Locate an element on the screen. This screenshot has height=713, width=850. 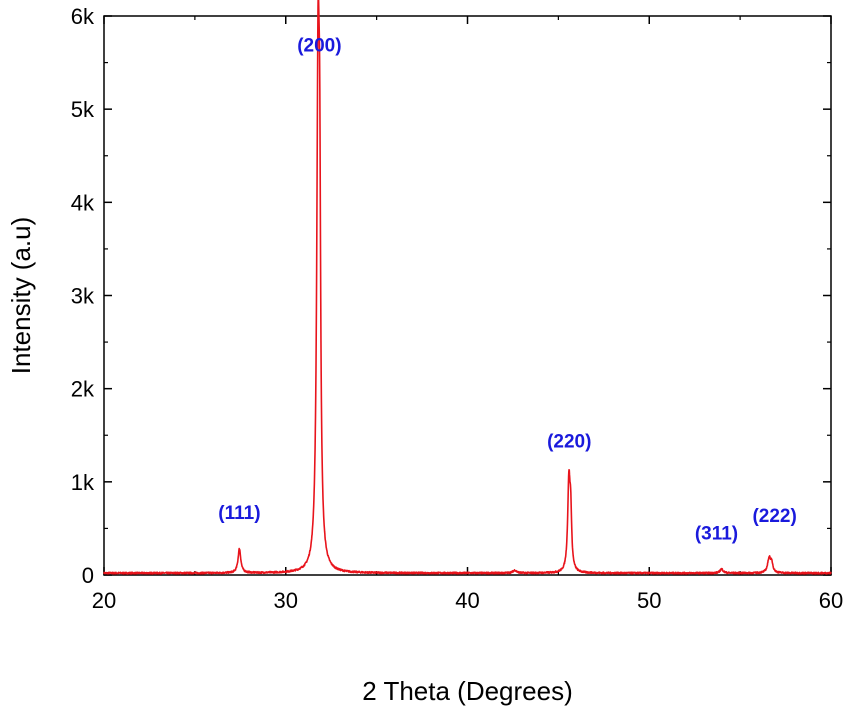
y-axis-title: Intensity (a.u) is located at coordinates (21, 296).